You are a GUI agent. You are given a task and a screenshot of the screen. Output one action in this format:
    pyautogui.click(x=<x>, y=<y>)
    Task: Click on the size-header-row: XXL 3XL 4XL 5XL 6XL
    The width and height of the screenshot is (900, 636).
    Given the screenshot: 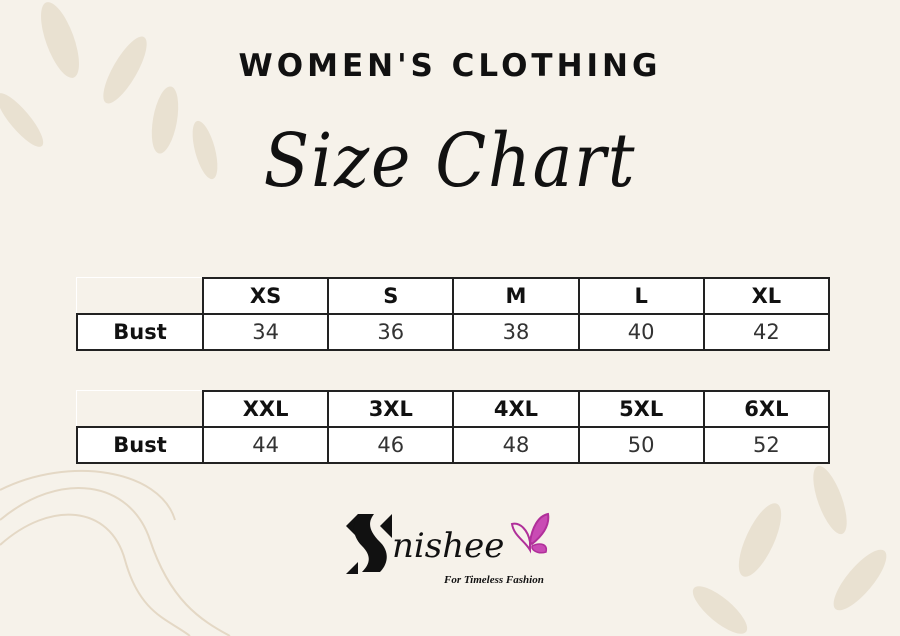 What is the action you would take?
    pyautogui.click(x=454, y=409)
    